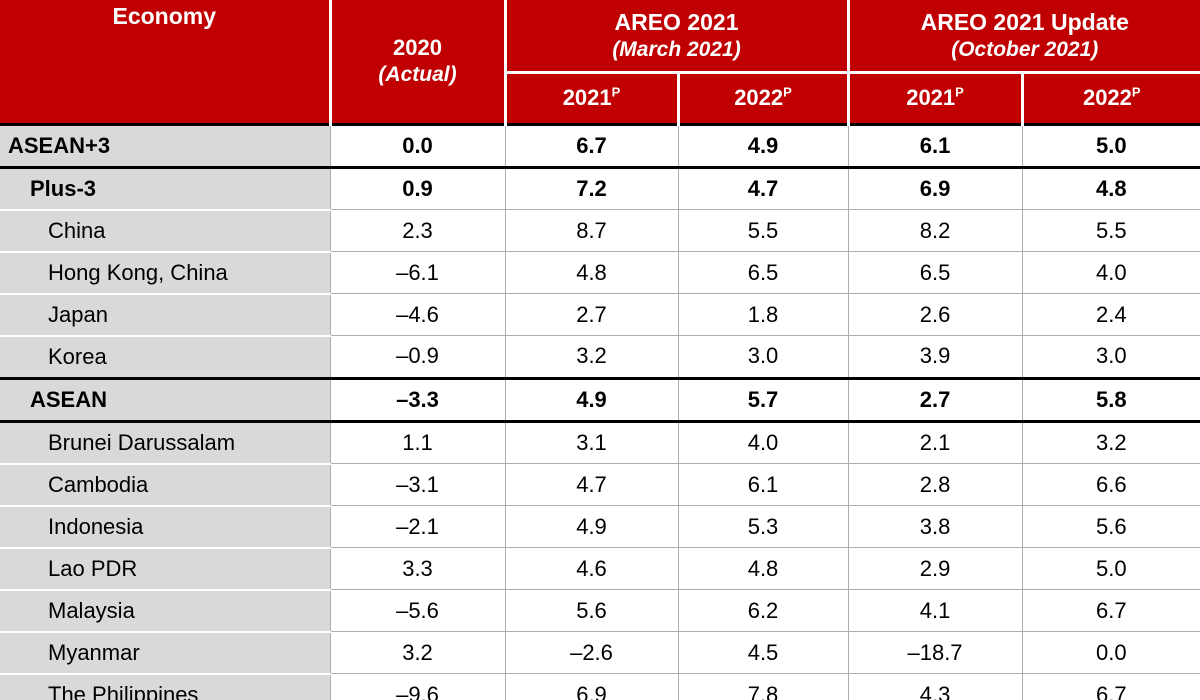 The height and width of the screenshot is (700, 1200). I want to click on economy-cell: Malaysia, so click(165, 610).